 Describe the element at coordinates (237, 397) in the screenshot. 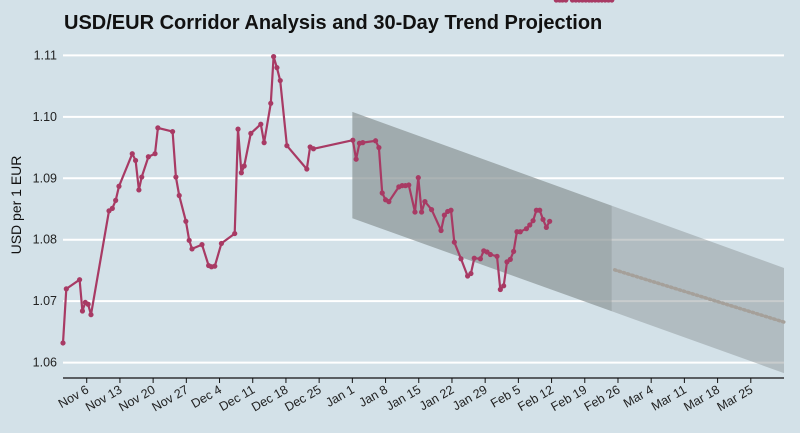

I see `x-tick-label: Dec 11` at that location.